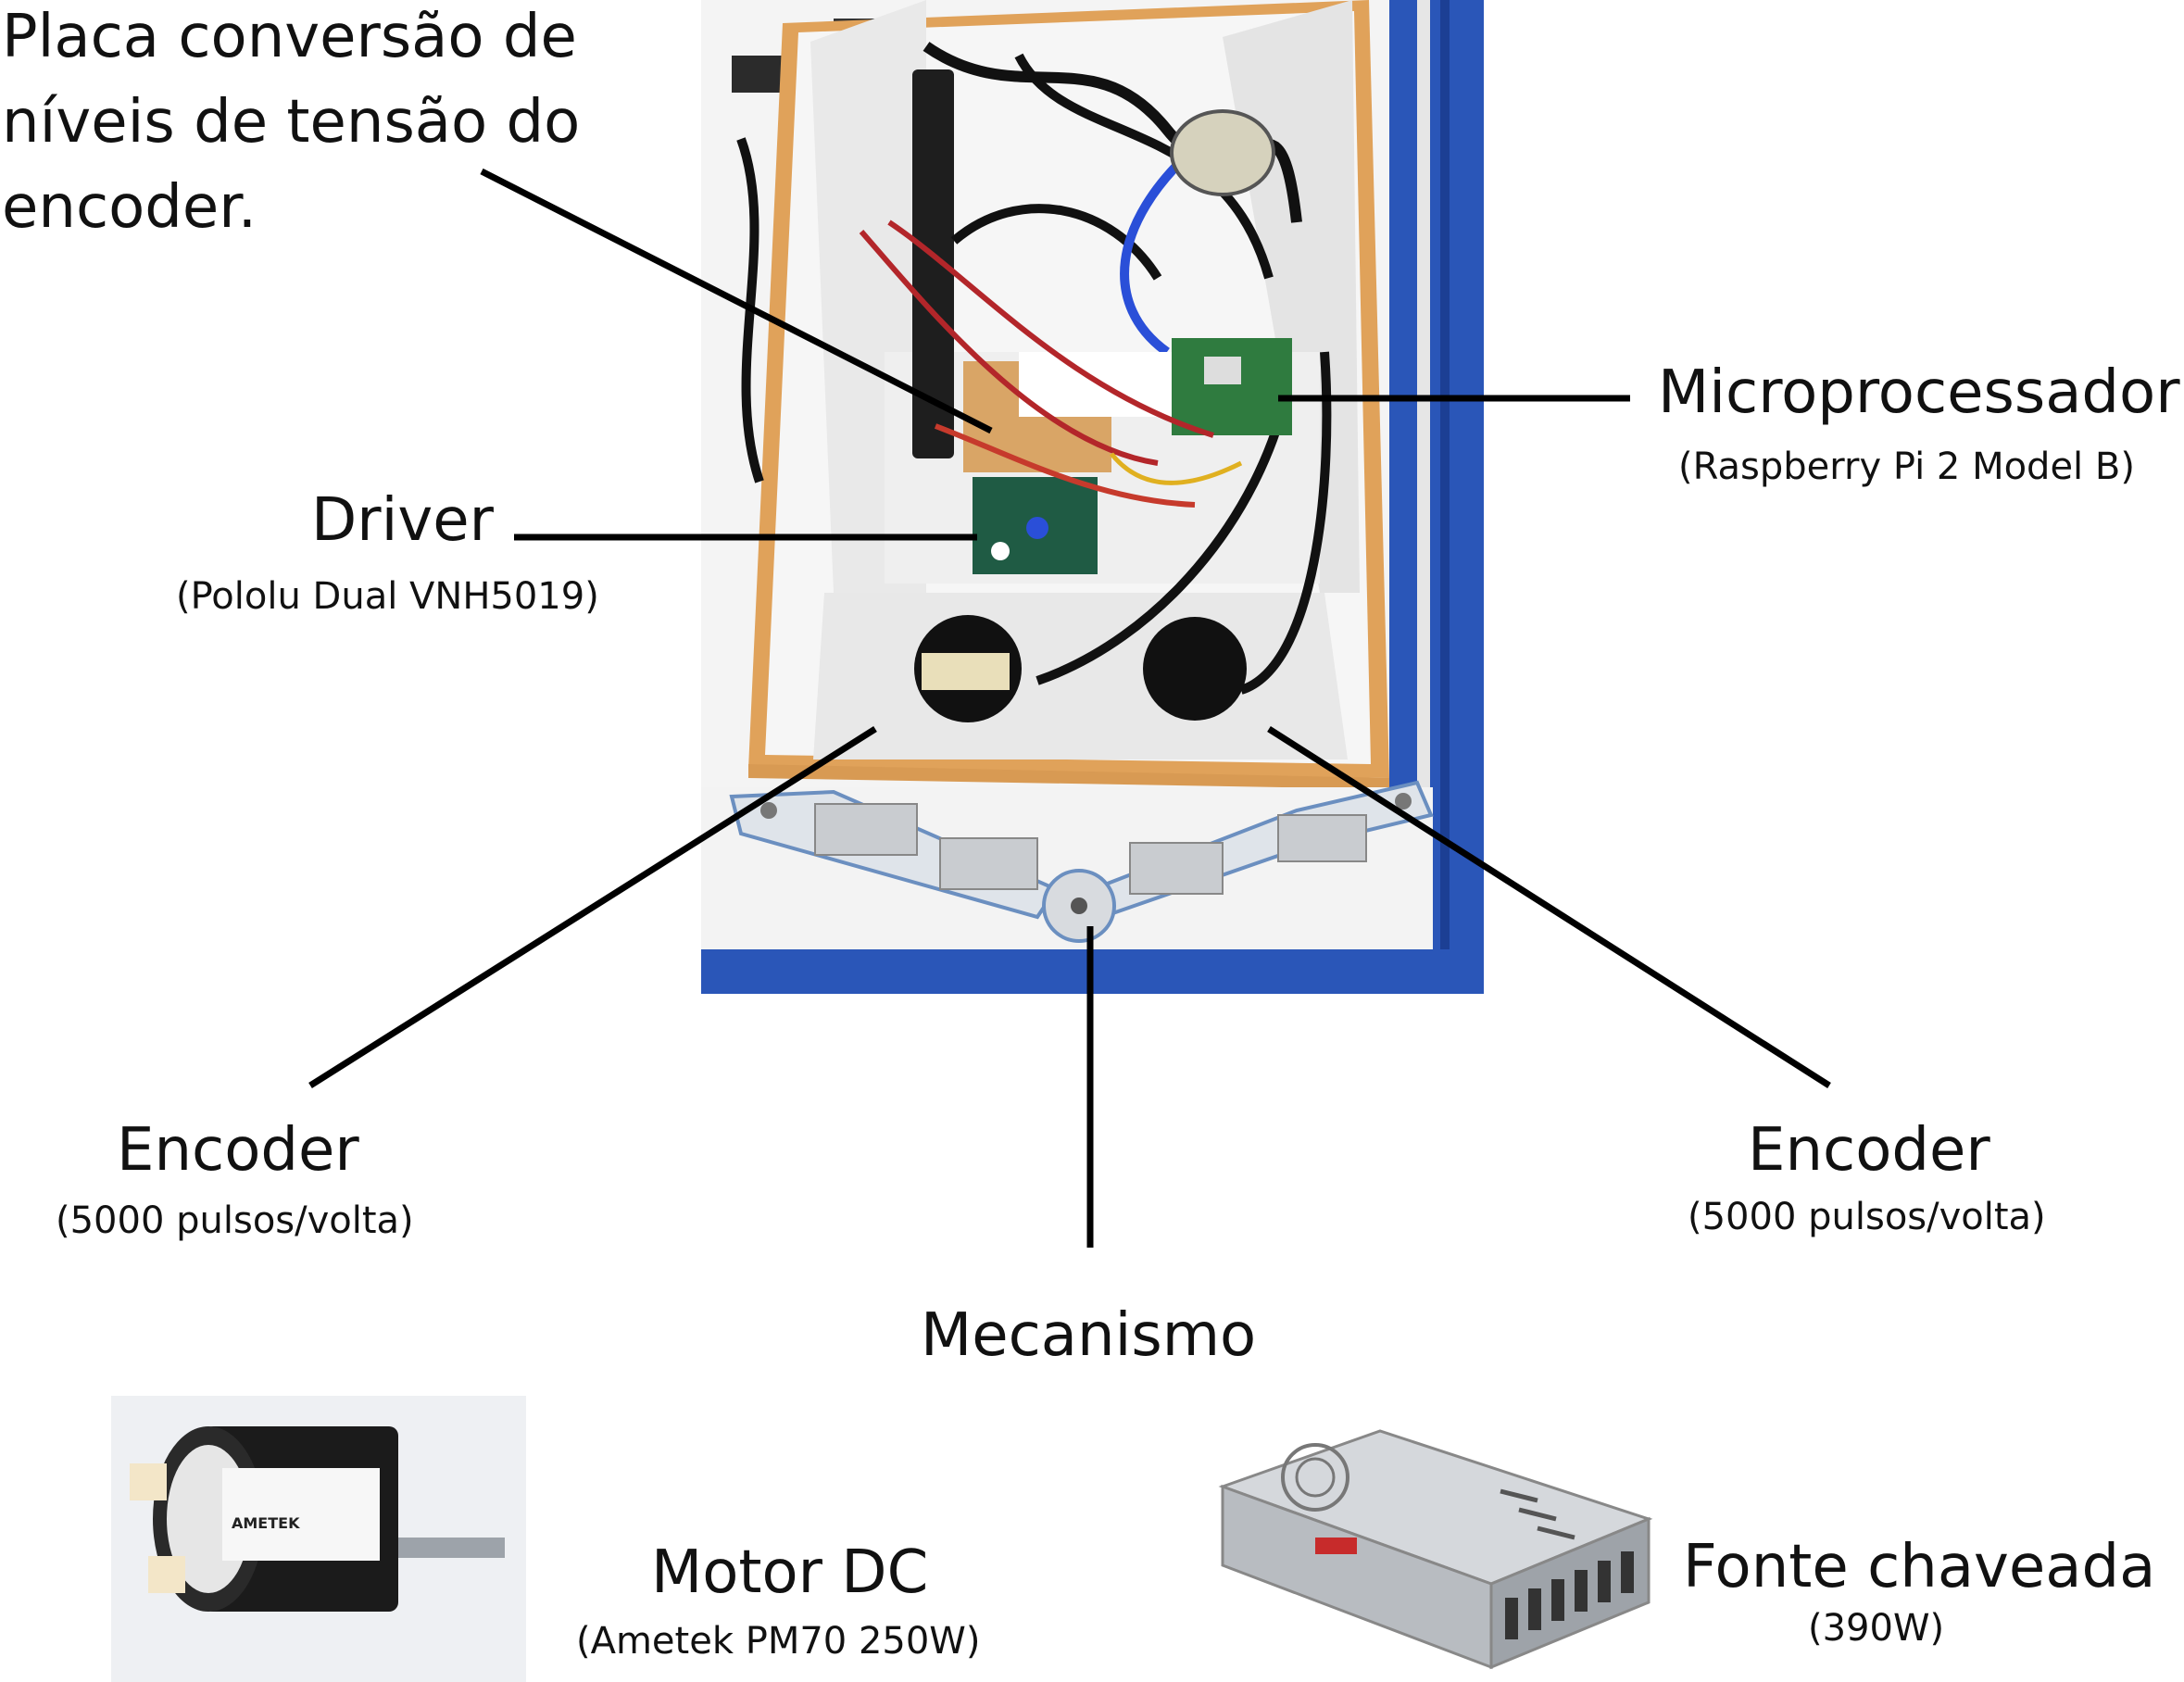  What do you see at coordinates (1876, 1629) in the screenshot?
I see `label-fonte-sub: (390W)` at bounding box center [1876, 1629].